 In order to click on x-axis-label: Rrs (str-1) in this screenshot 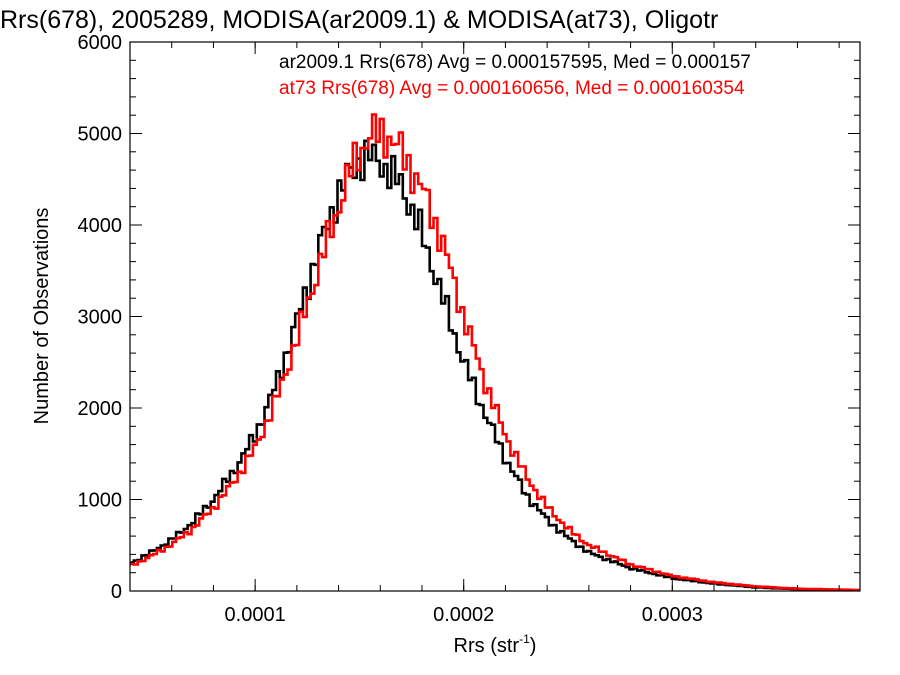, I will do `click(495, 644)`.